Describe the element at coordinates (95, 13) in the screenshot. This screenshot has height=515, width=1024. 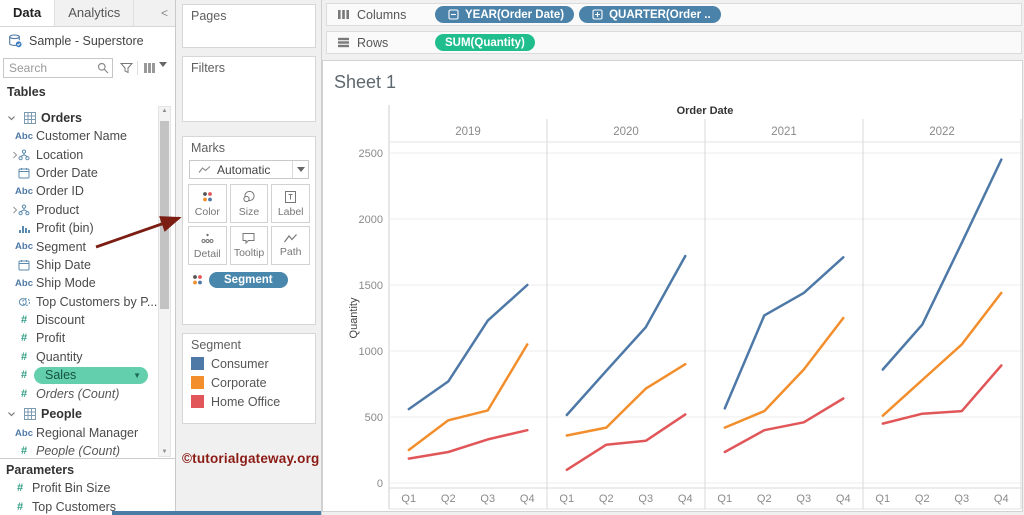
I see `tab-analytics: Analytics` at that location.